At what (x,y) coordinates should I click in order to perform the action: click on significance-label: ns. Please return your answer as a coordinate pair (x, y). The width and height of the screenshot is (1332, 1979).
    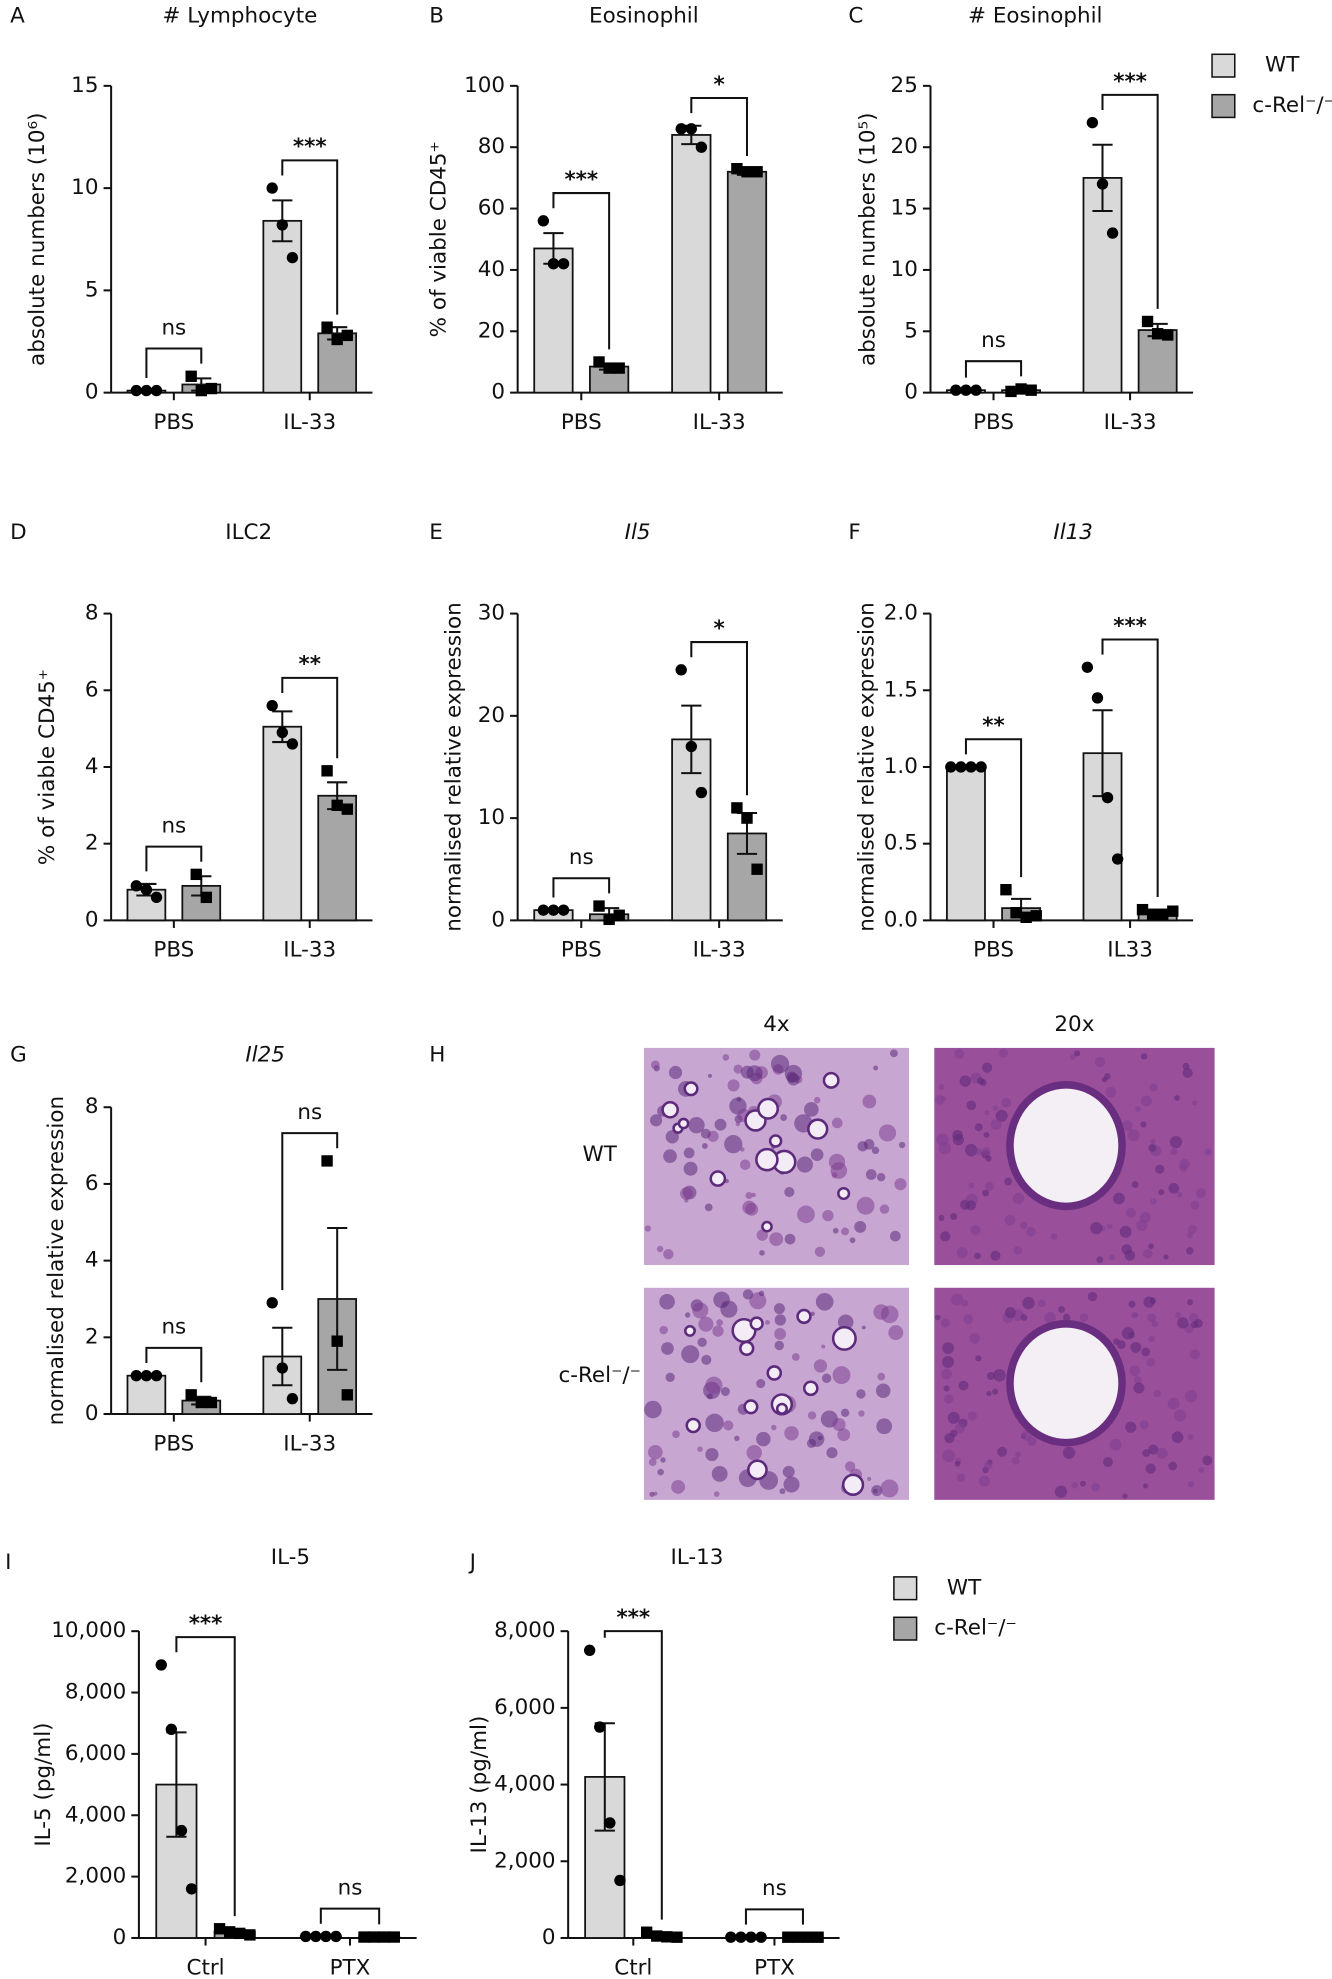
    Looking at the image, I should click on (309, 1112).